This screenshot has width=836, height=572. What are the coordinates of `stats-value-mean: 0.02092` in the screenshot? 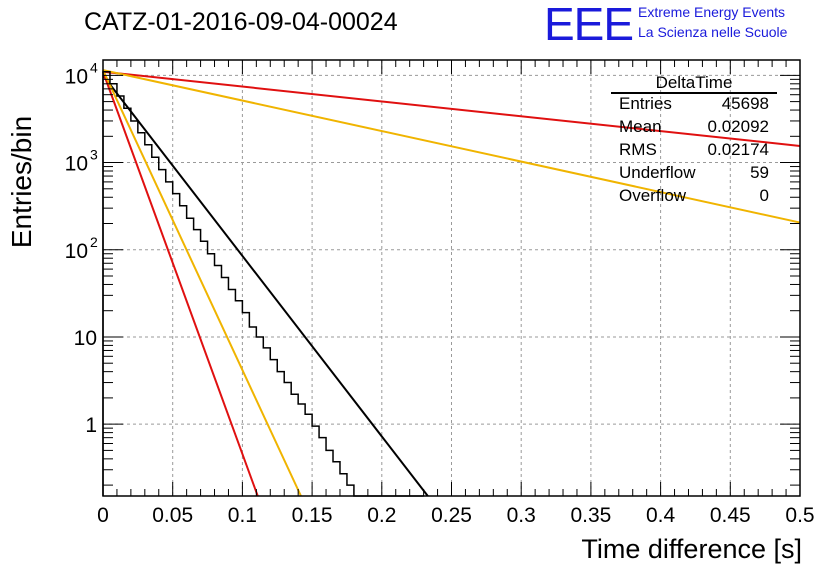 It's located at (738, 126).